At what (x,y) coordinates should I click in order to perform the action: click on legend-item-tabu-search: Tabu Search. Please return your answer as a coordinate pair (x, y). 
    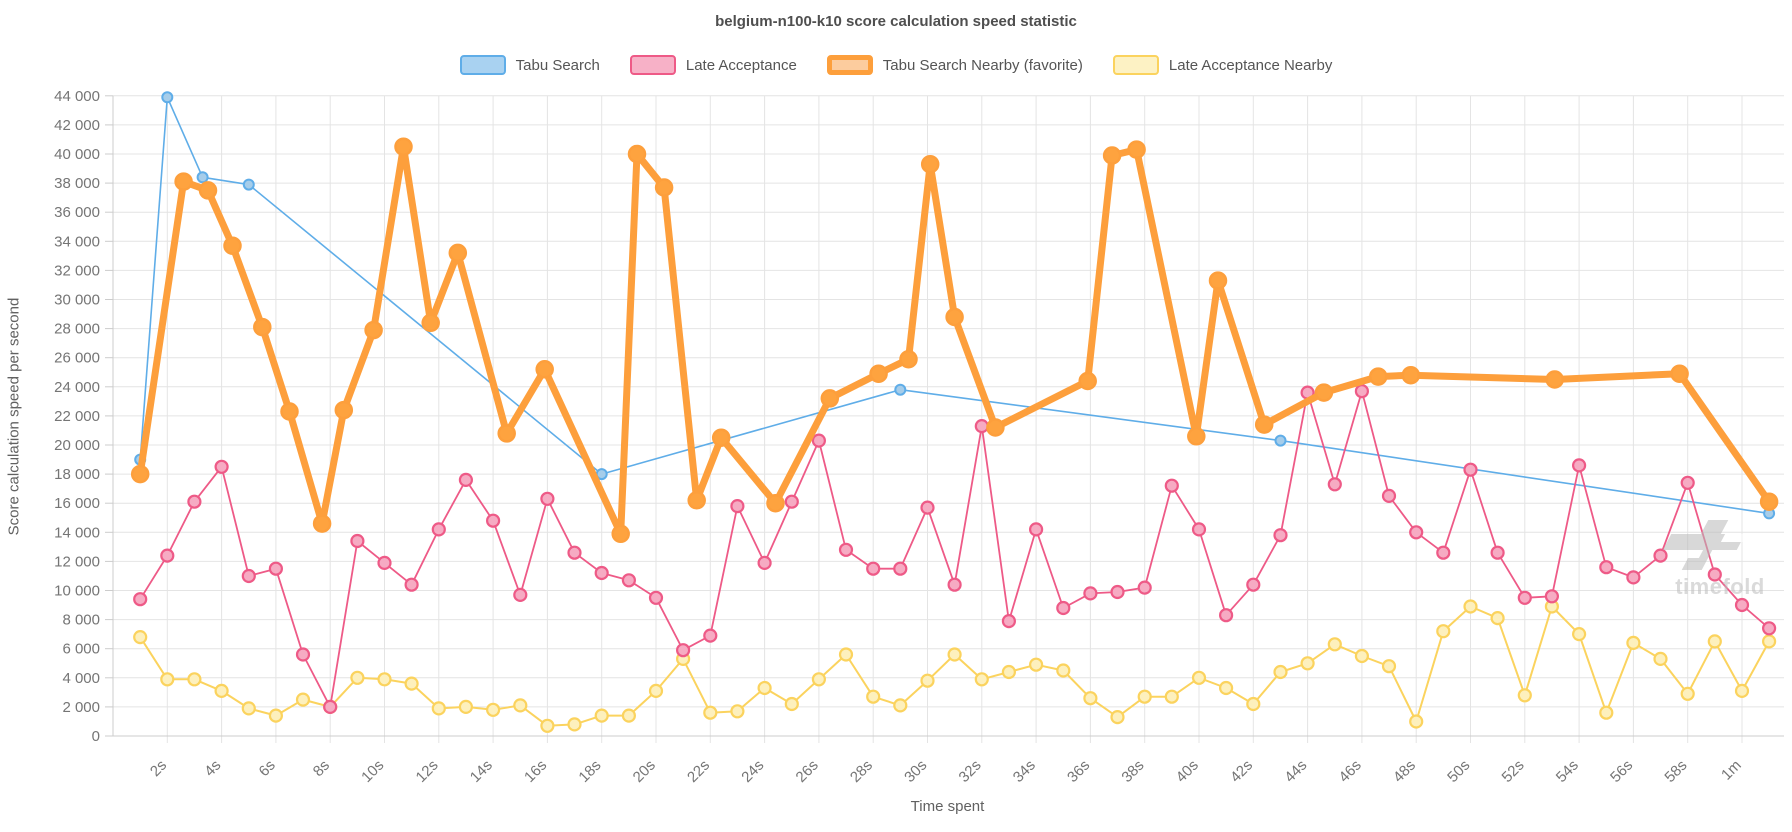
    Looking at the image, I should click on (529, 65).